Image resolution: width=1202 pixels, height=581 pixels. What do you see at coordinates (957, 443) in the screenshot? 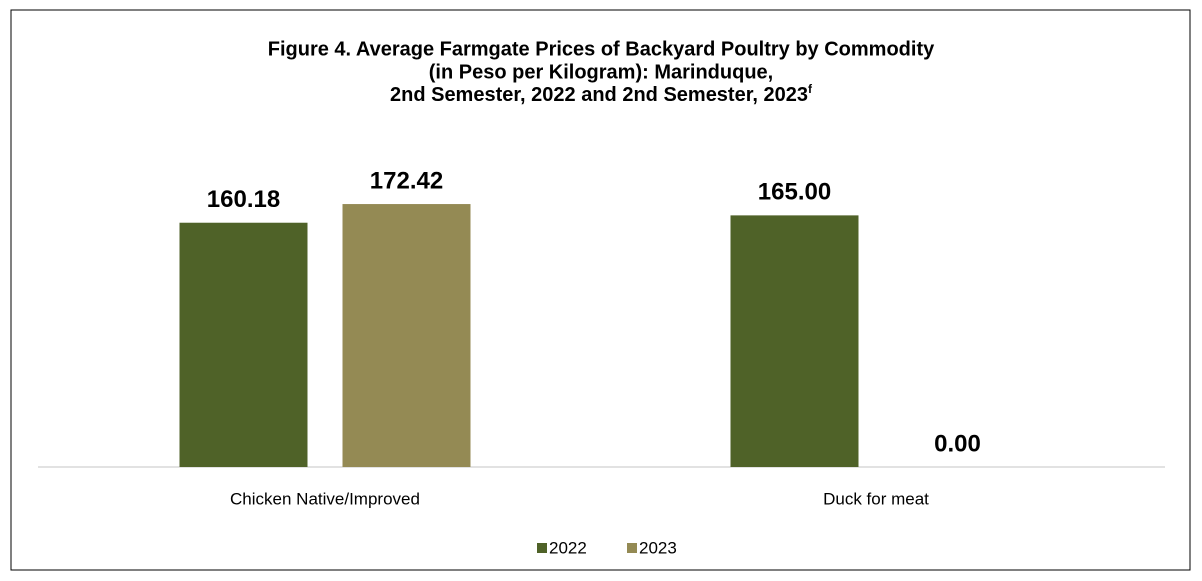
I see `data-label: 0.00` at bounding box center [957, 443].